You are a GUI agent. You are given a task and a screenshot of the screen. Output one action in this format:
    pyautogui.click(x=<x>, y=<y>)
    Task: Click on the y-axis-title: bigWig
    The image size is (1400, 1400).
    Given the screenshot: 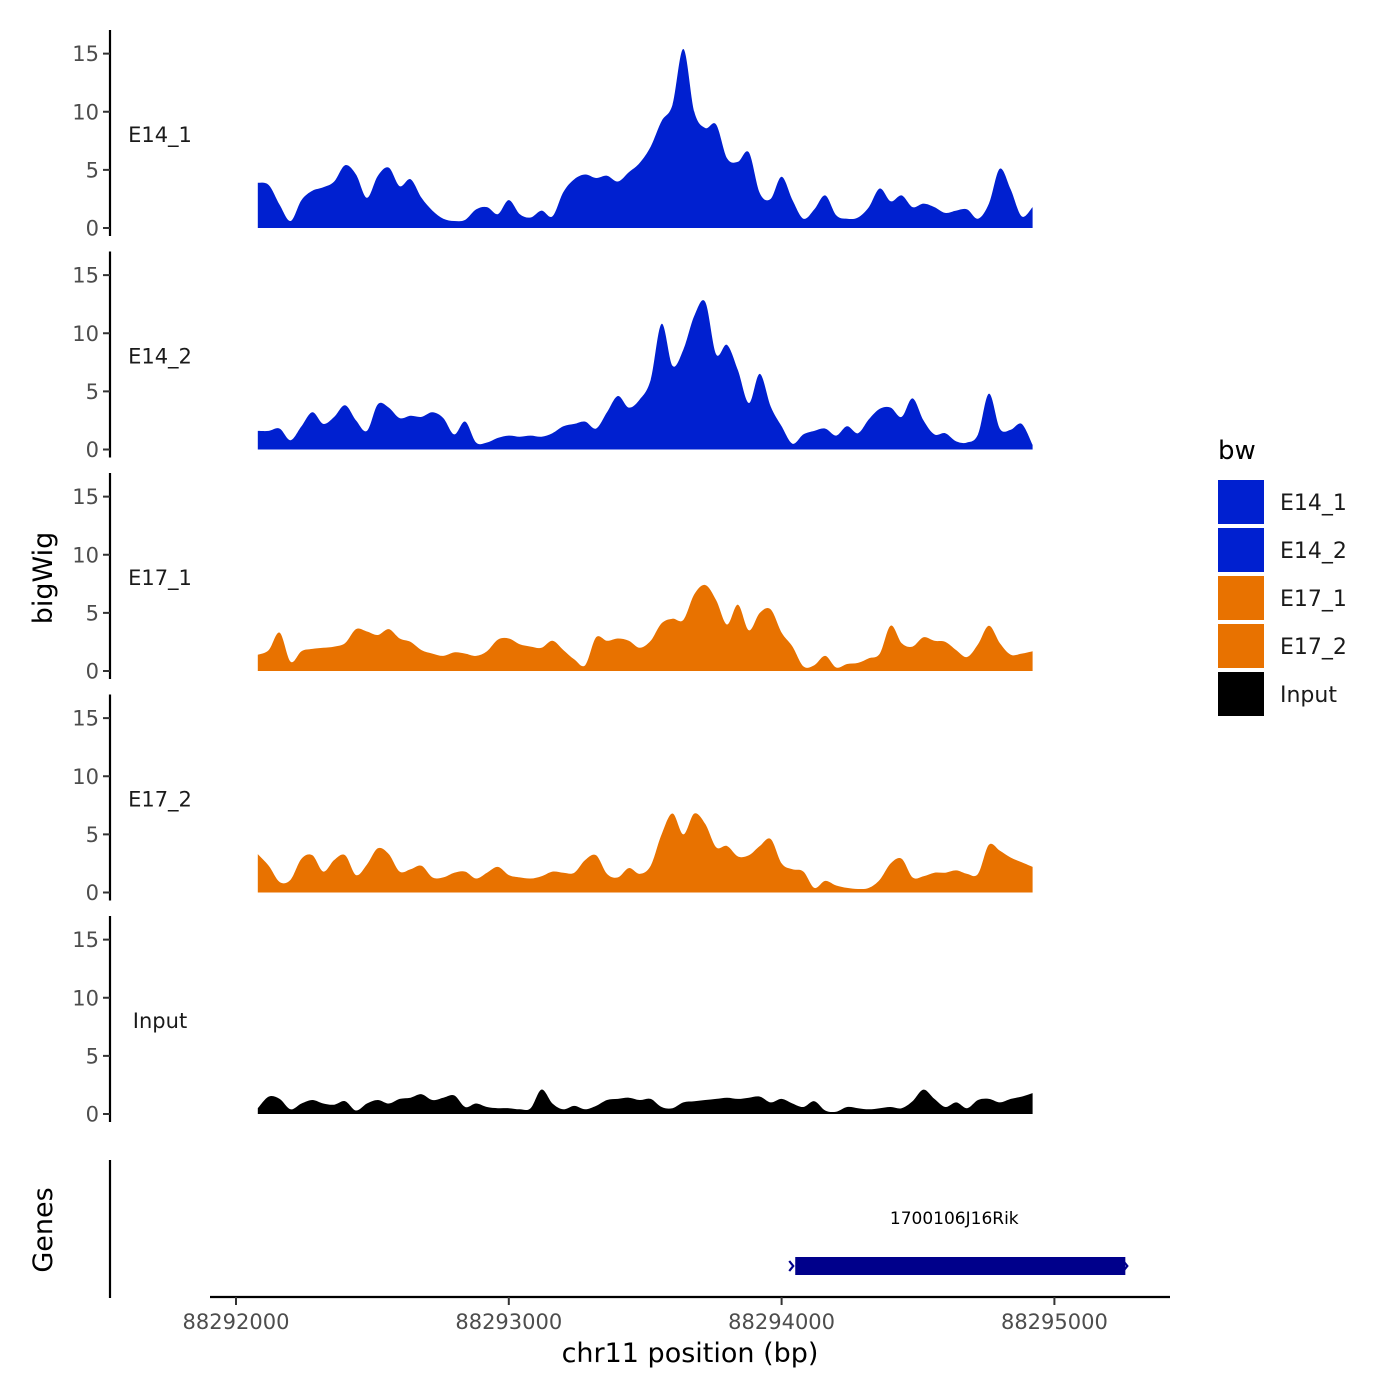 What is the action you would take?
    pyautogui.click(x=43, y=578)
    